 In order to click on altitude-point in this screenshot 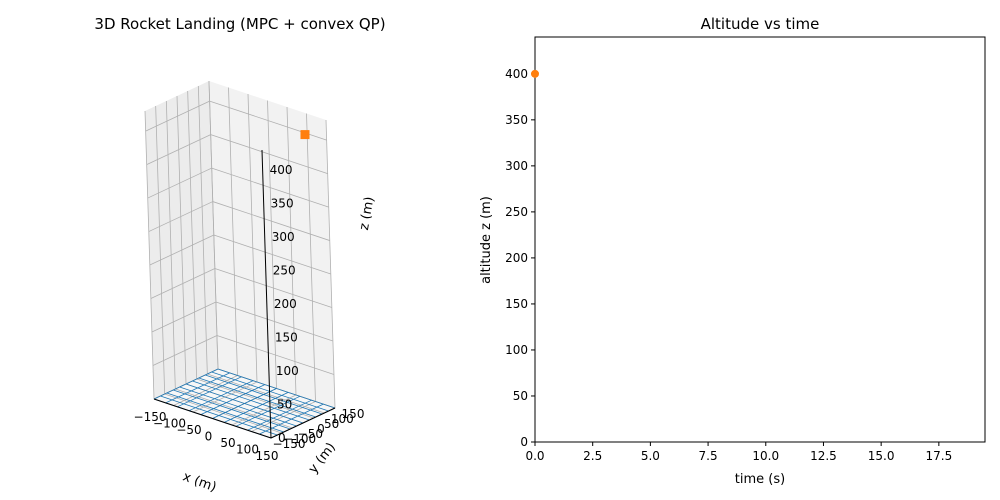, I will do `click(535, 73)`.